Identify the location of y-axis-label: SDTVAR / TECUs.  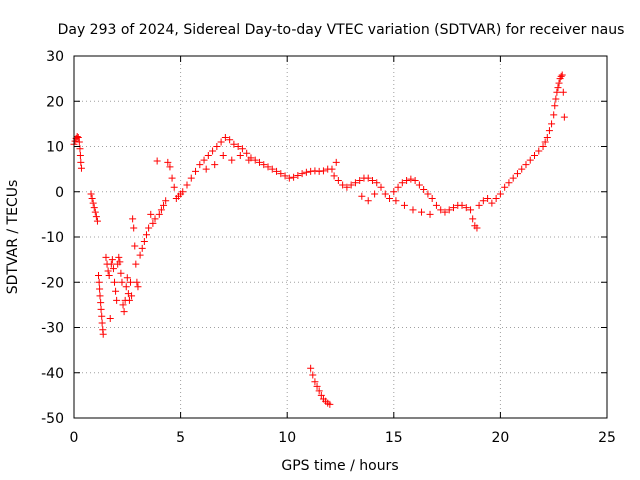
(13, 237).